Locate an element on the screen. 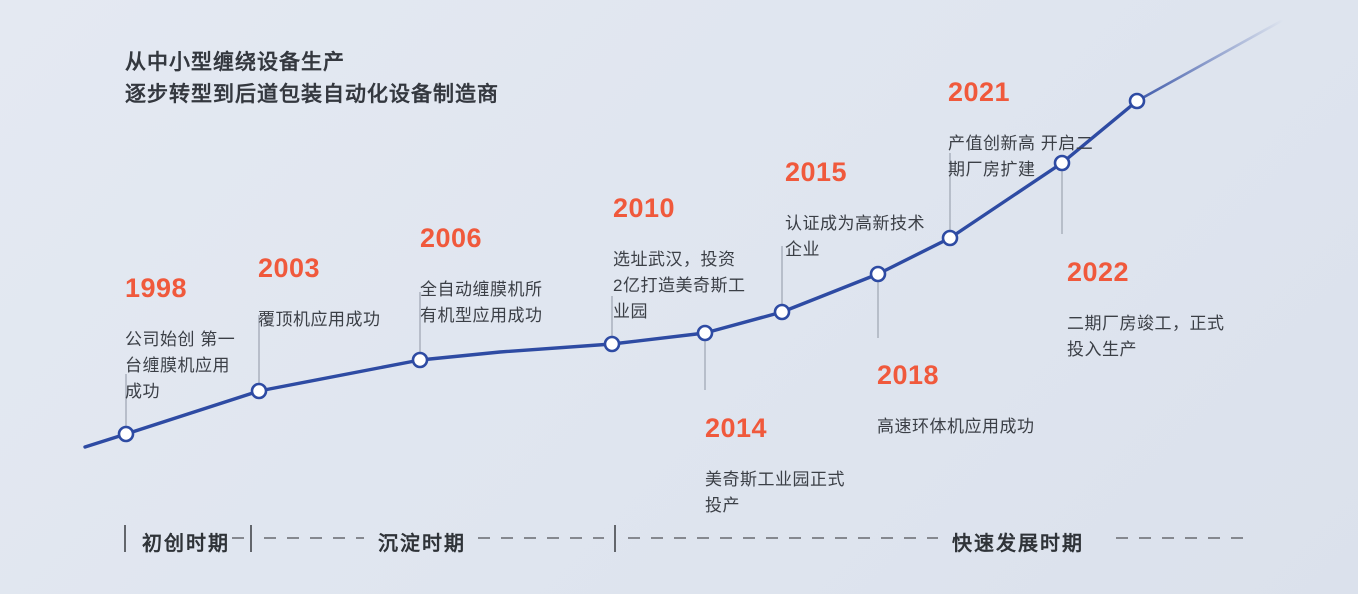  milestone-2014: 2014 美奇斯工业园正式 投产 is located at coordinates (775, 466).